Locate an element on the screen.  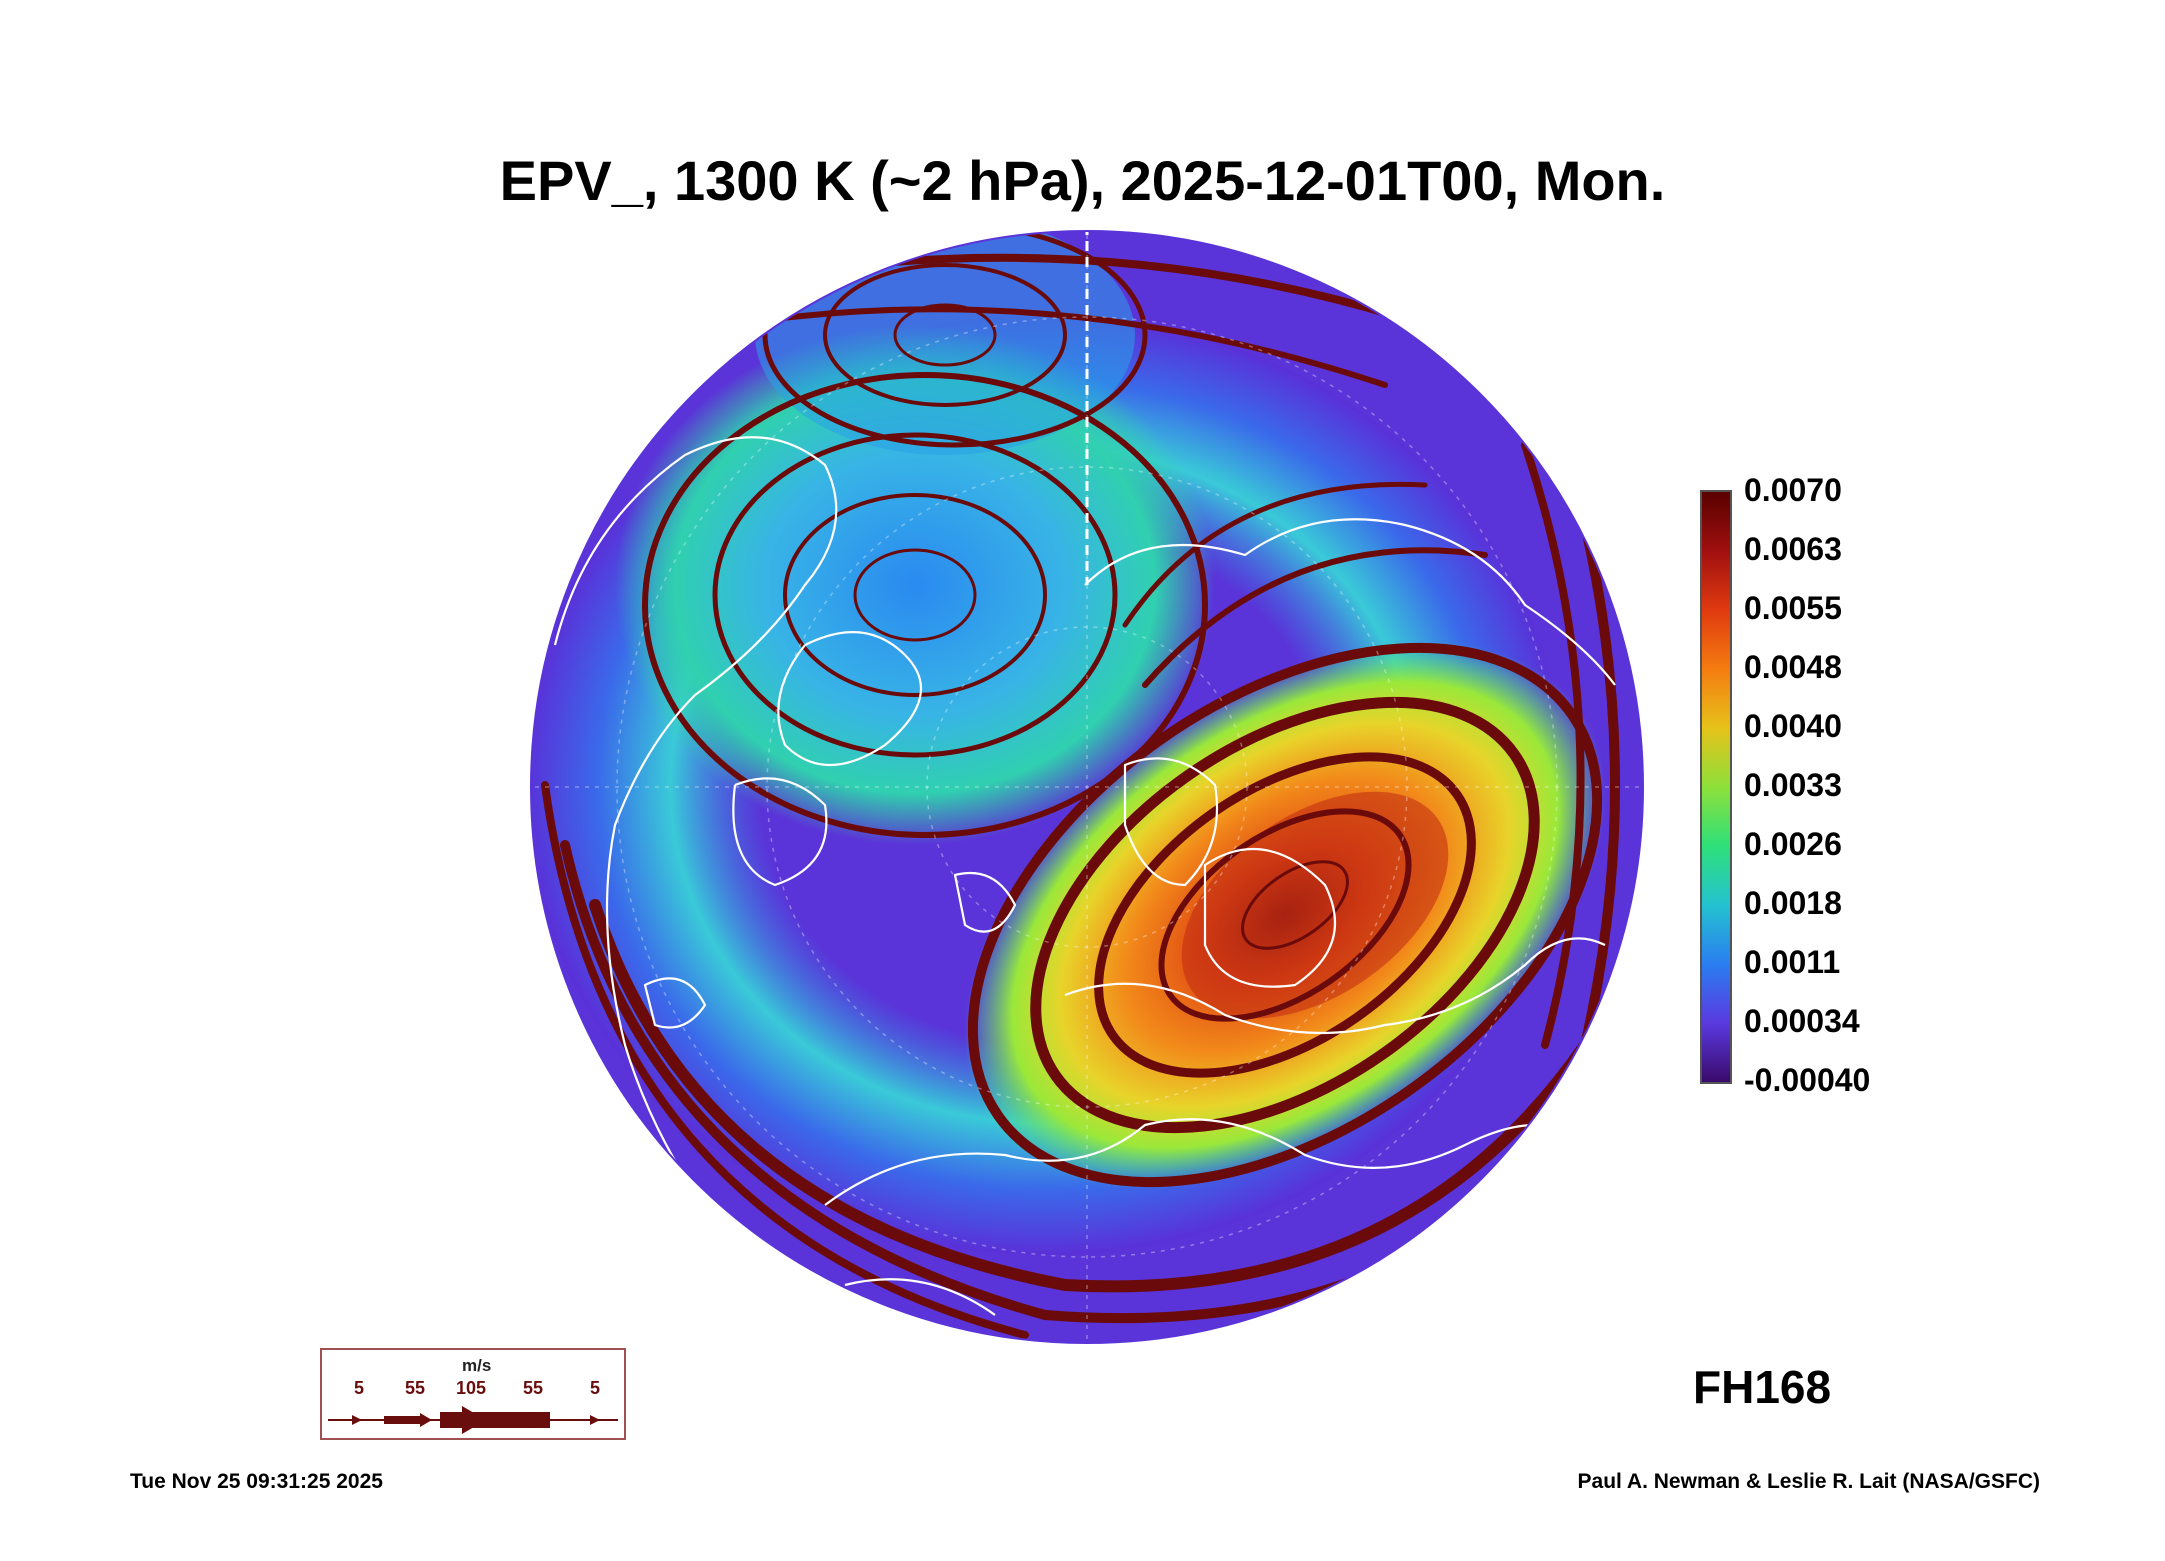
wind-legend-label-3: 105 is located at coordinates (471, 1388).